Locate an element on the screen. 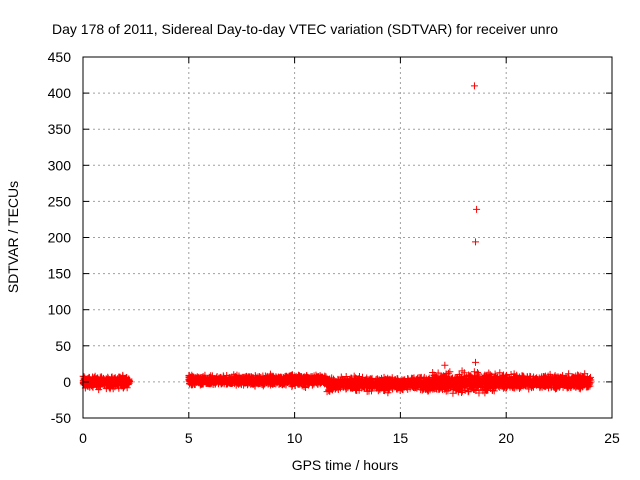 The image size is (640, 480). x-tick-label: 25 is located at coordinates (612, 438).